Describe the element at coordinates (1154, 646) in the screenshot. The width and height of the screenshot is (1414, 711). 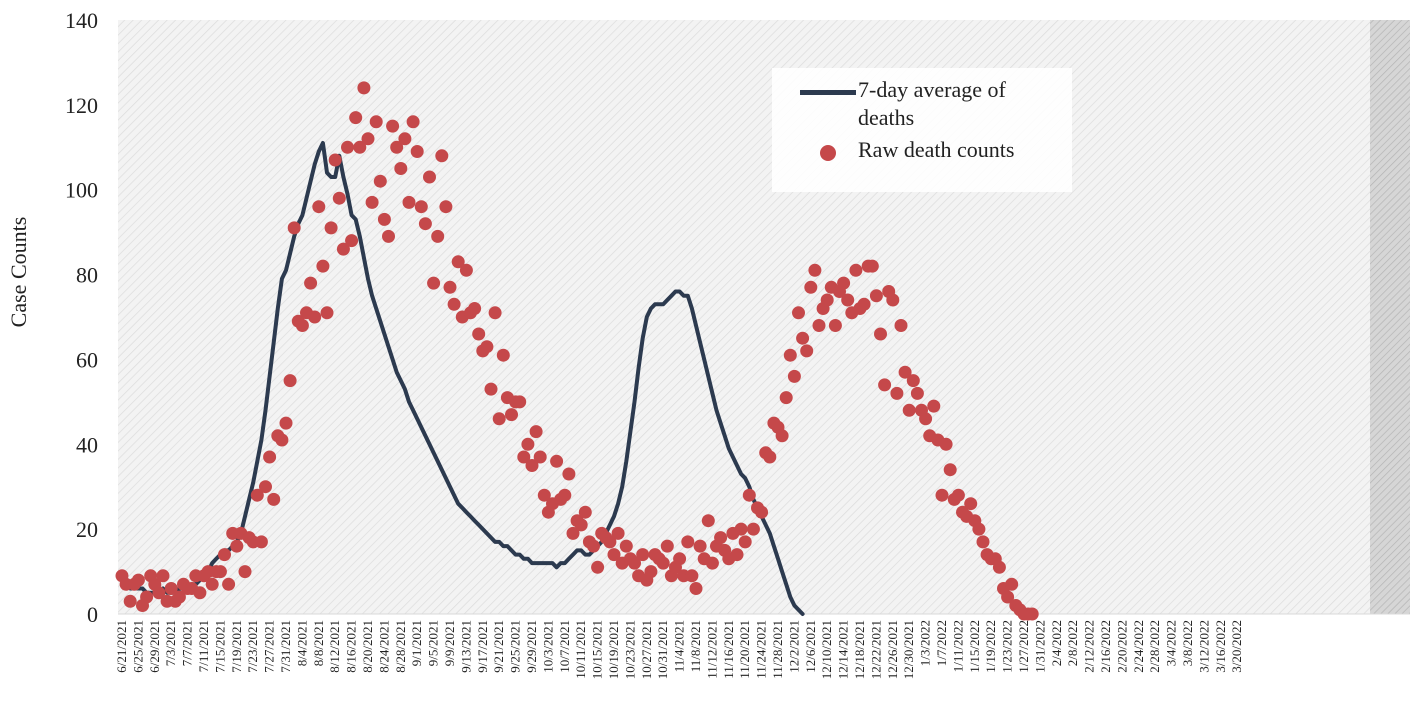
I see `x-tick-label: 2/28/2022` at that location.